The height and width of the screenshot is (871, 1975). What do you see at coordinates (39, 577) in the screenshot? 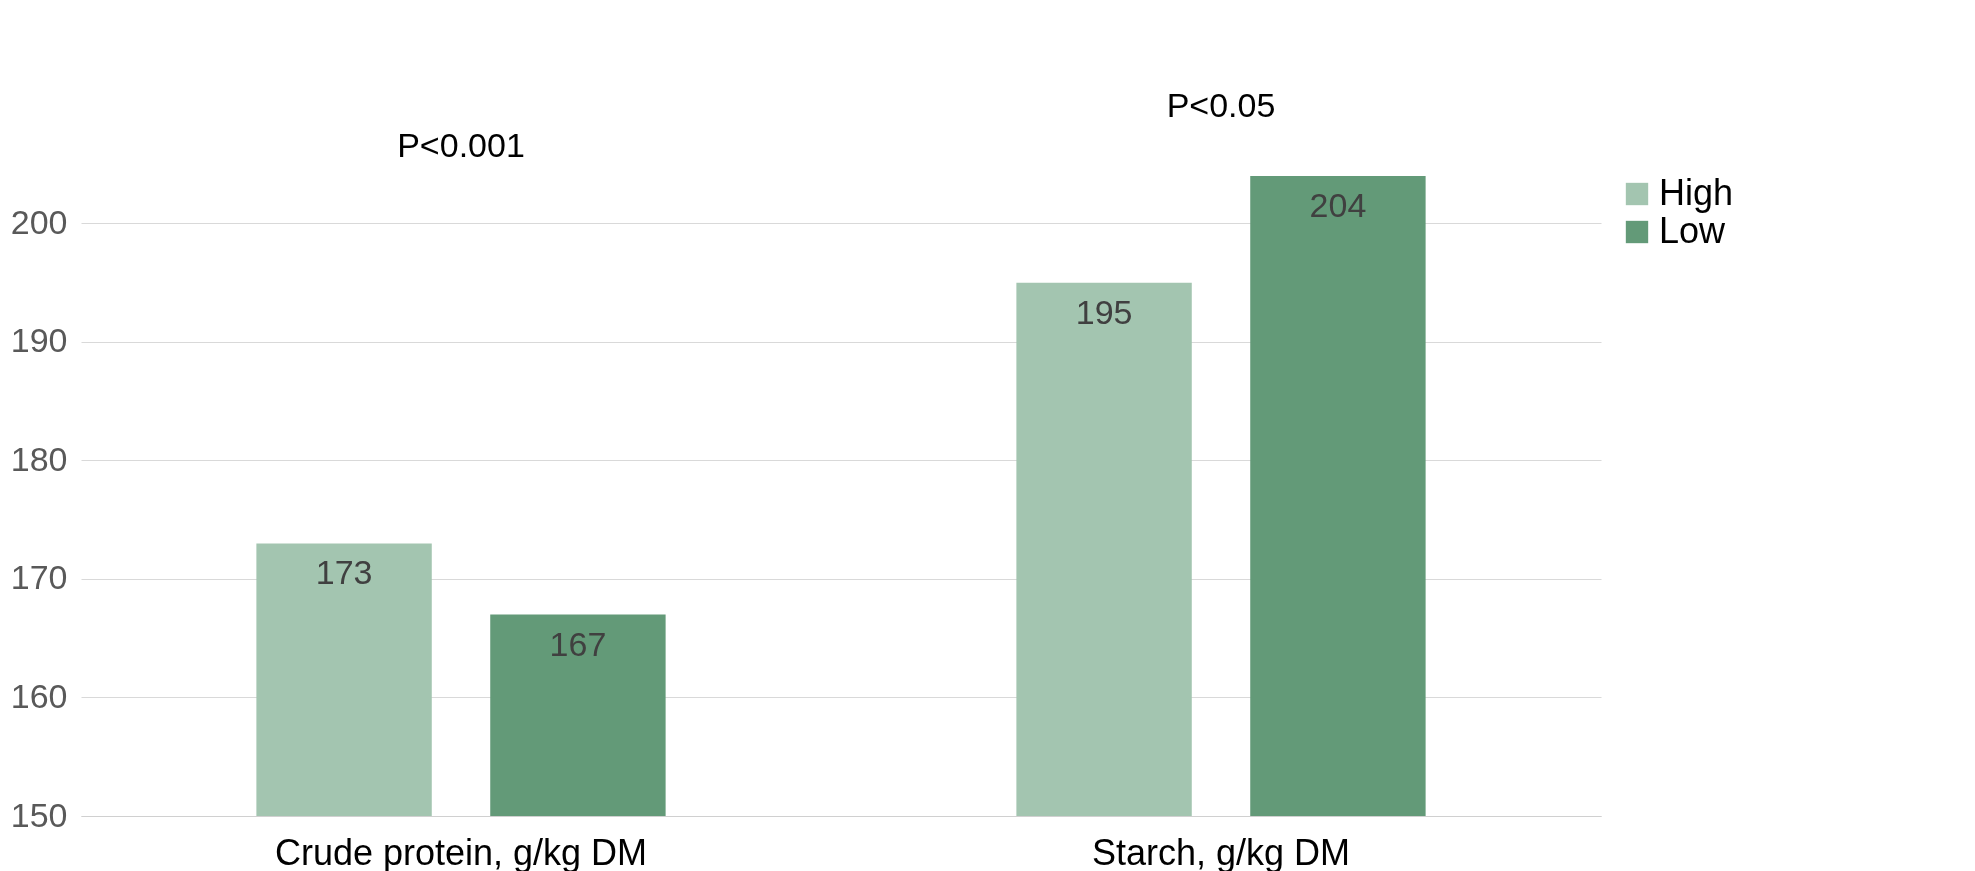
I see `y-tick-label: 170` at bounding box center [39, 577].